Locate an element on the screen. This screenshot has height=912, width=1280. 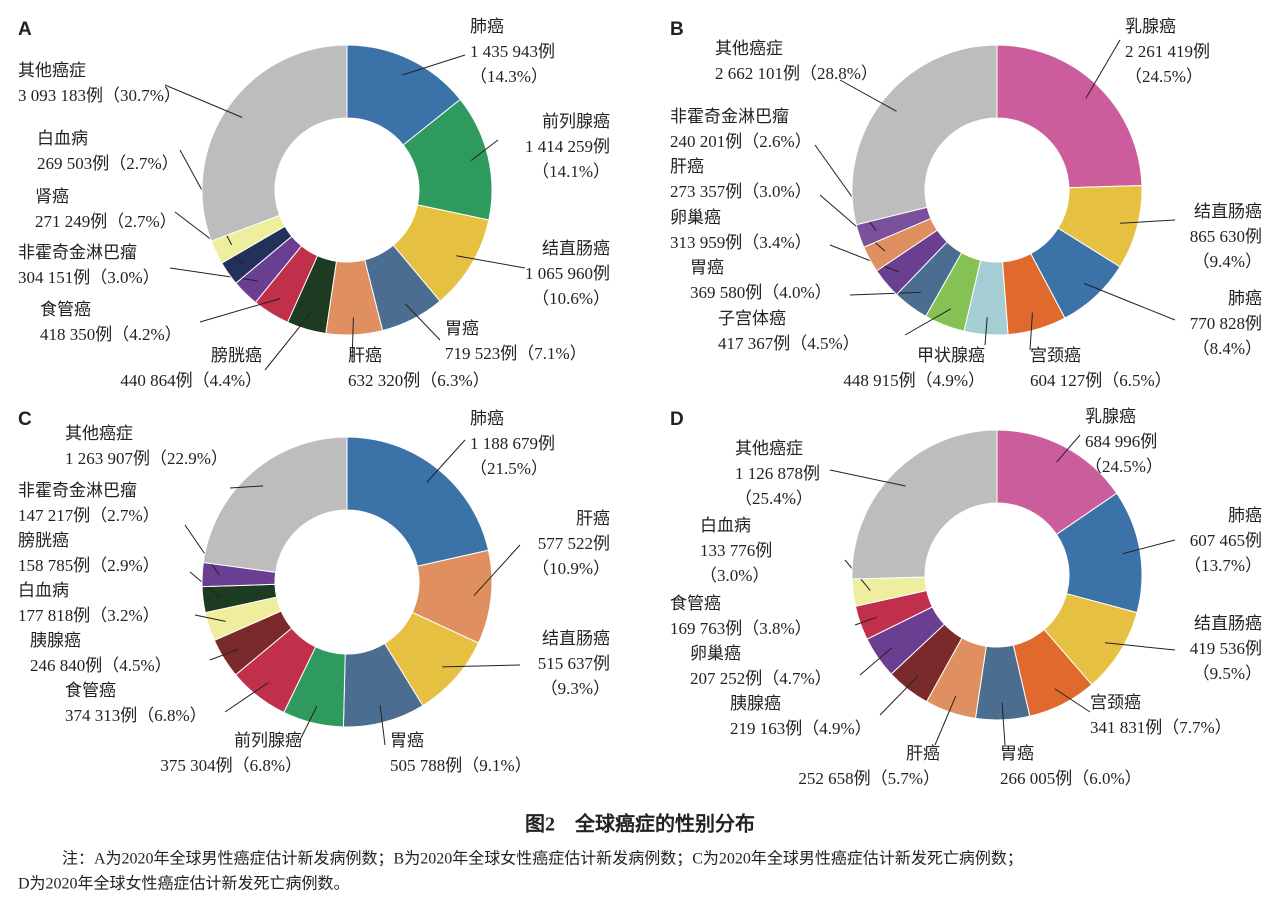
slice-label: 604 127例（6.5%） is located at coordinates (1101, 380).